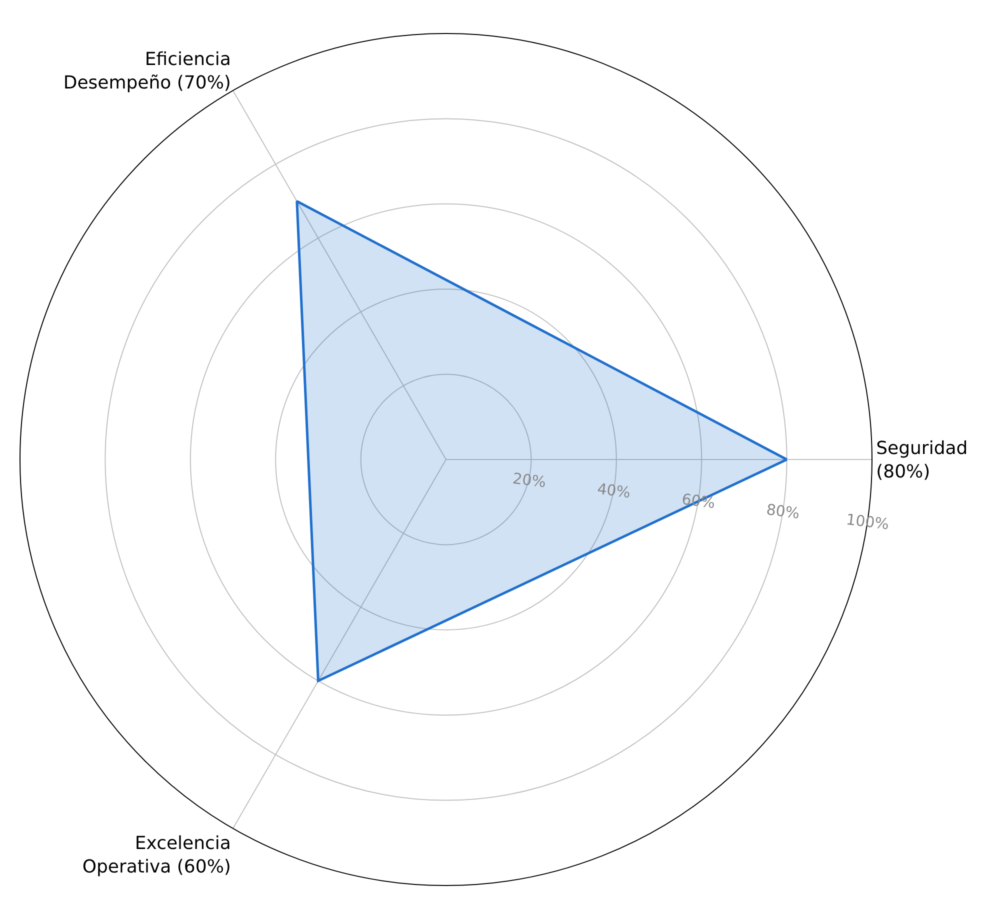 This screenshot has width=992, height=909. I want to click on y-tick-label: 60%, so click(698, 501).